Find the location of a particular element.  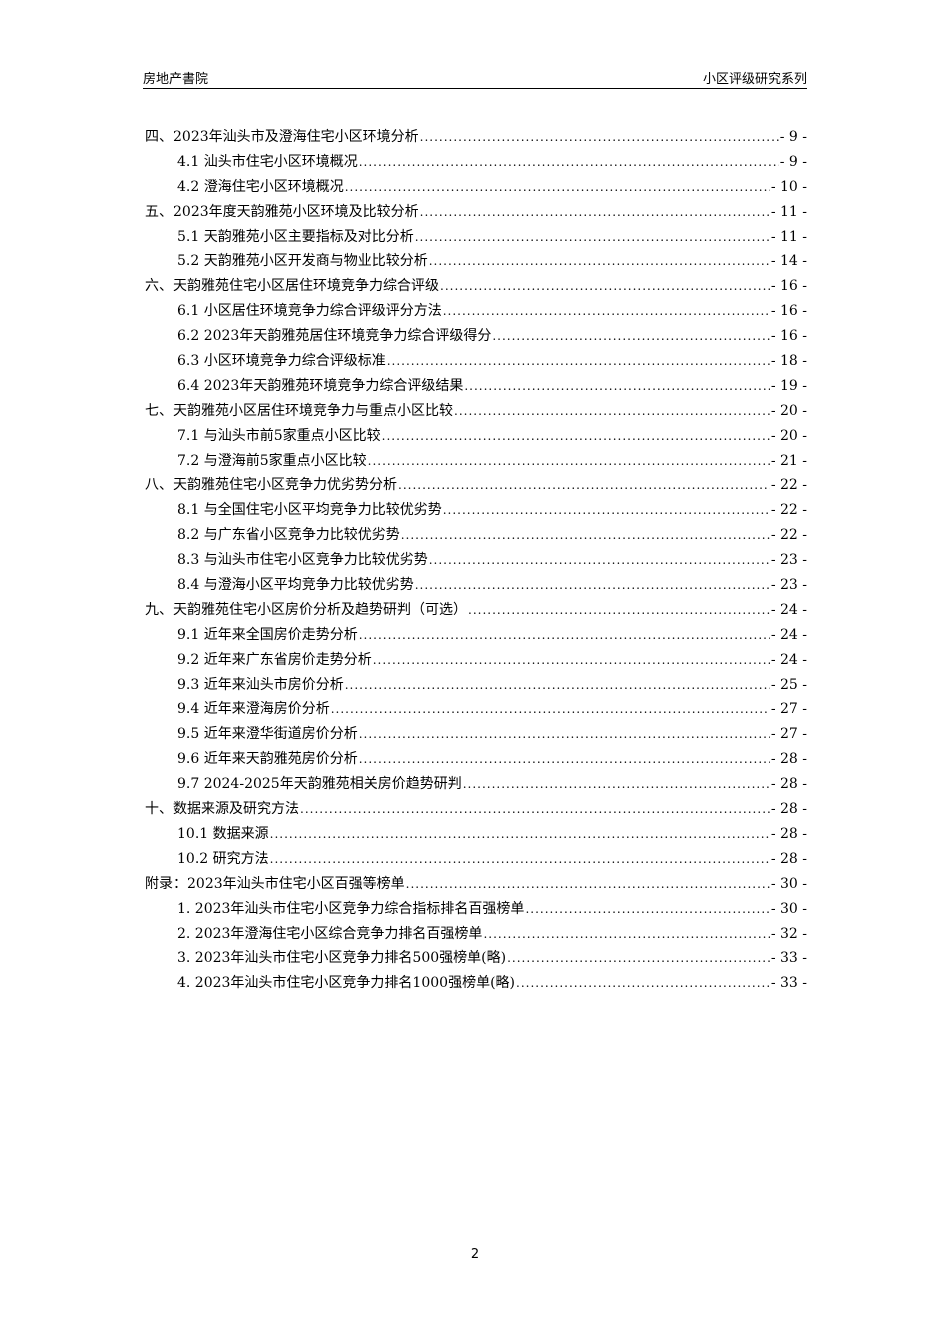

toc-entry-title: 六、天韵雅苑住宅小区居住环境竞争力综合评级 is located at coordinates (292, 286).